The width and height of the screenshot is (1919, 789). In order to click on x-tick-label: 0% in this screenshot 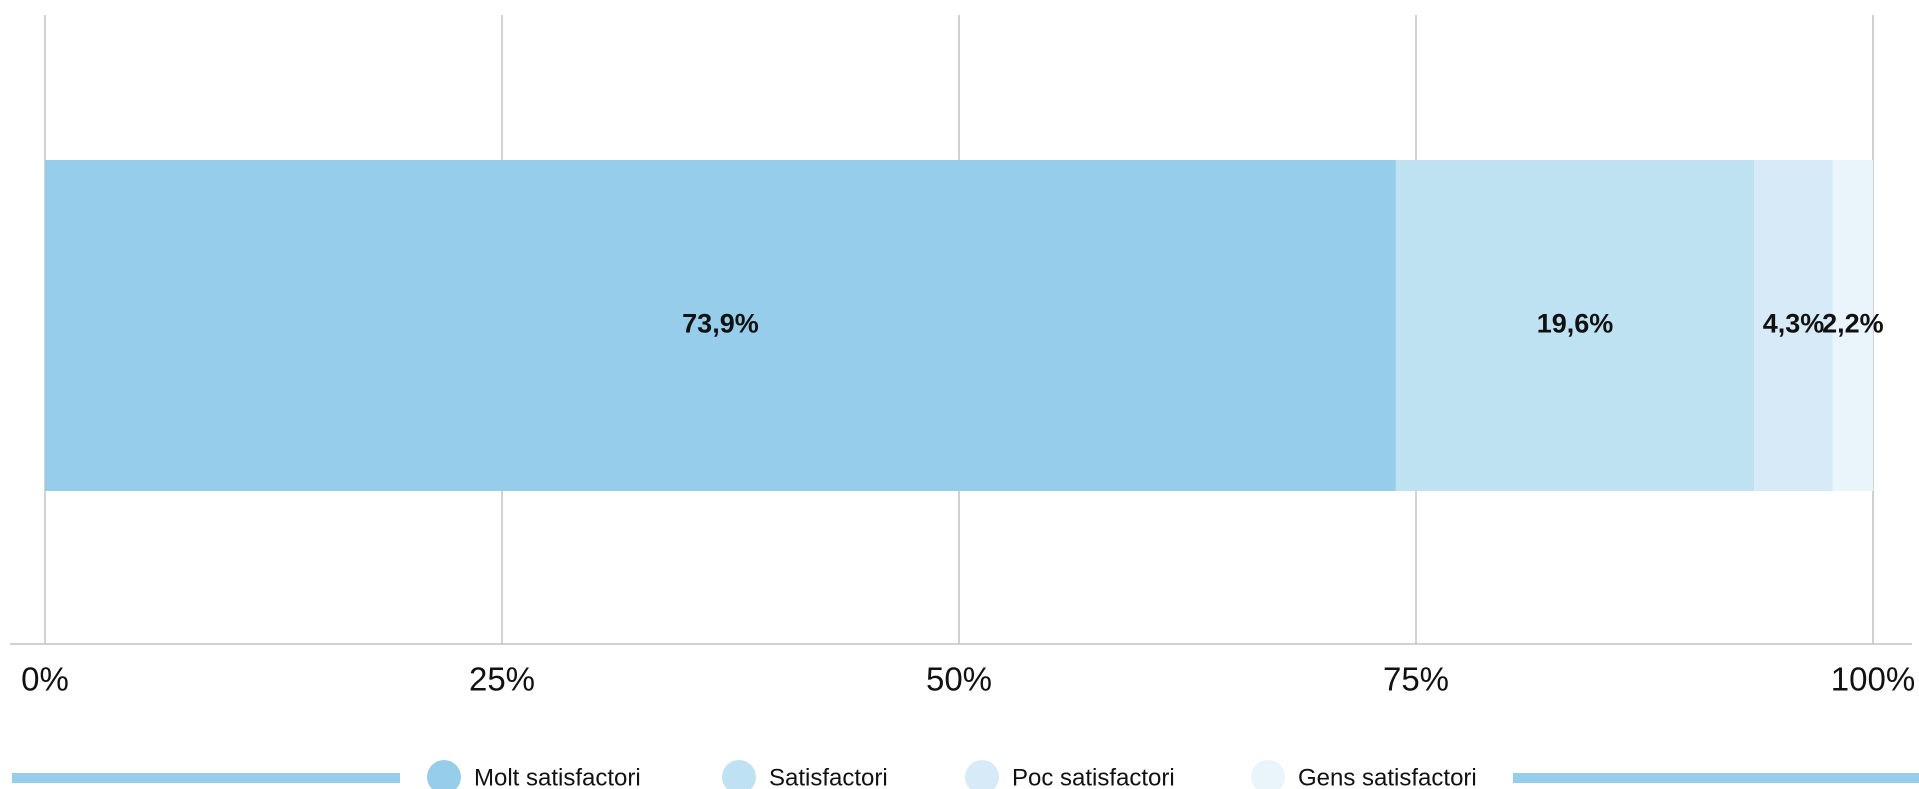, I will do `click(45, 679)`.